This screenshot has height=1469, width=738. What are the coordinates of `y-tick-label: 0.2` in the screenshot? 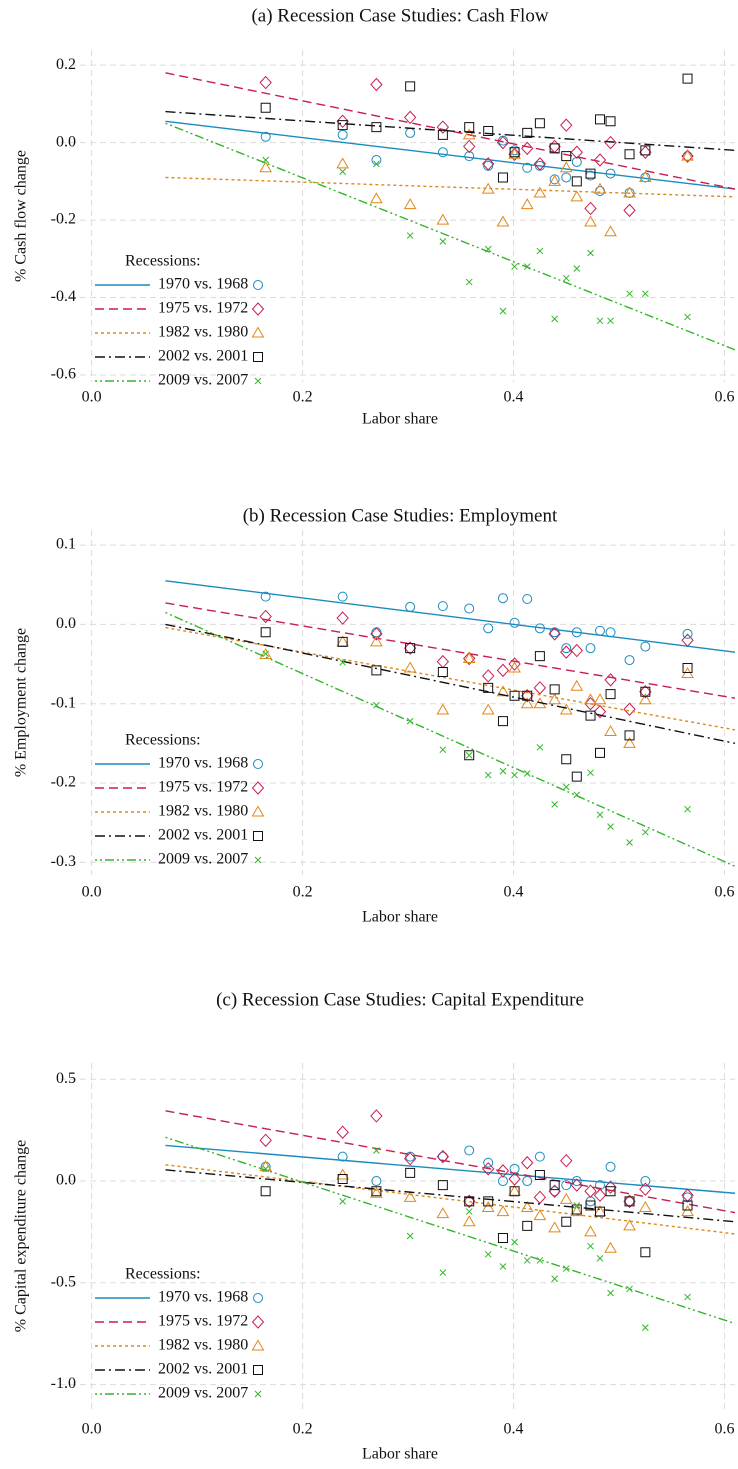 It's located at (66, 64).